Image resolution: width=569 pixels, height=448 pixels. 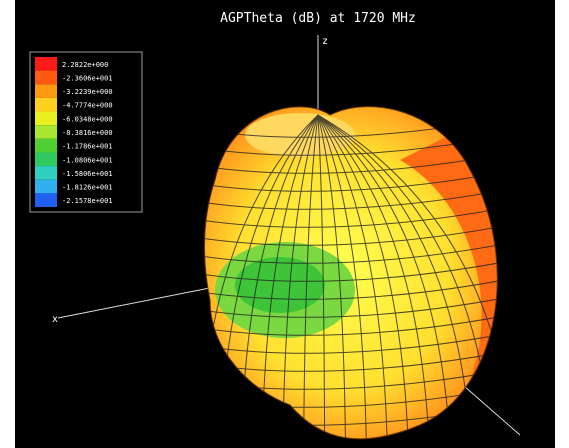 I want to click on x-axis-label: x, so click(x=55, y=319).